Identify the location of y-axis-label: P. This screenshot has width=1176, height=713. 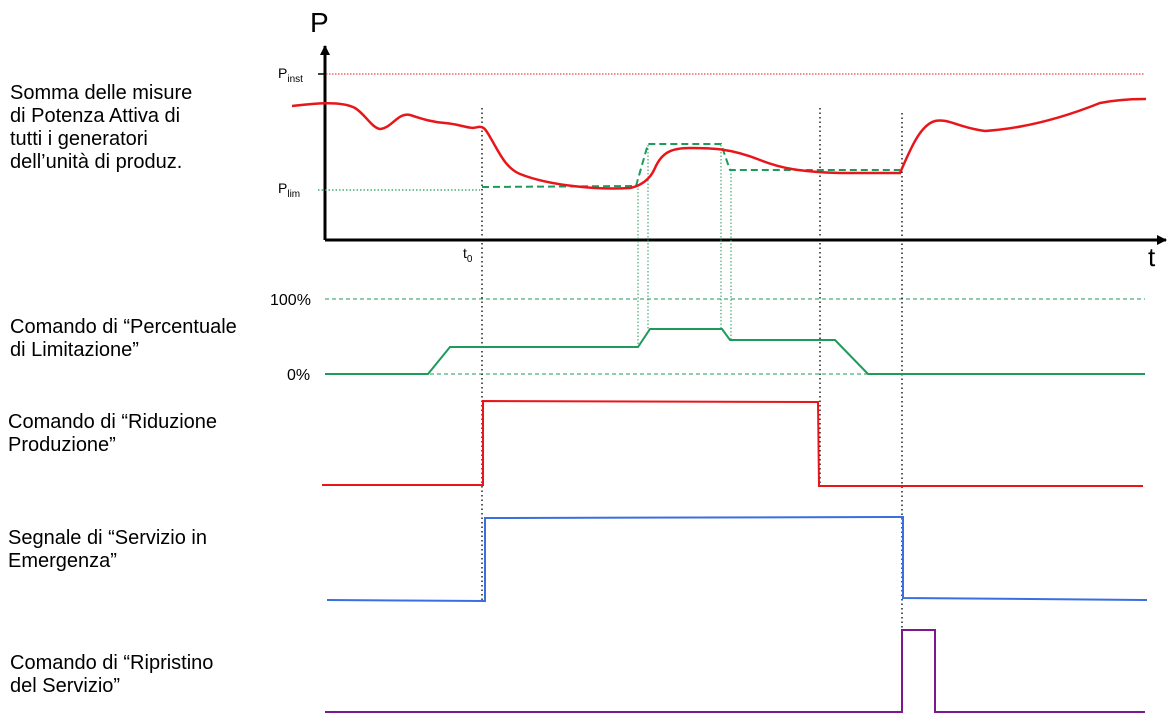
(319, 22).